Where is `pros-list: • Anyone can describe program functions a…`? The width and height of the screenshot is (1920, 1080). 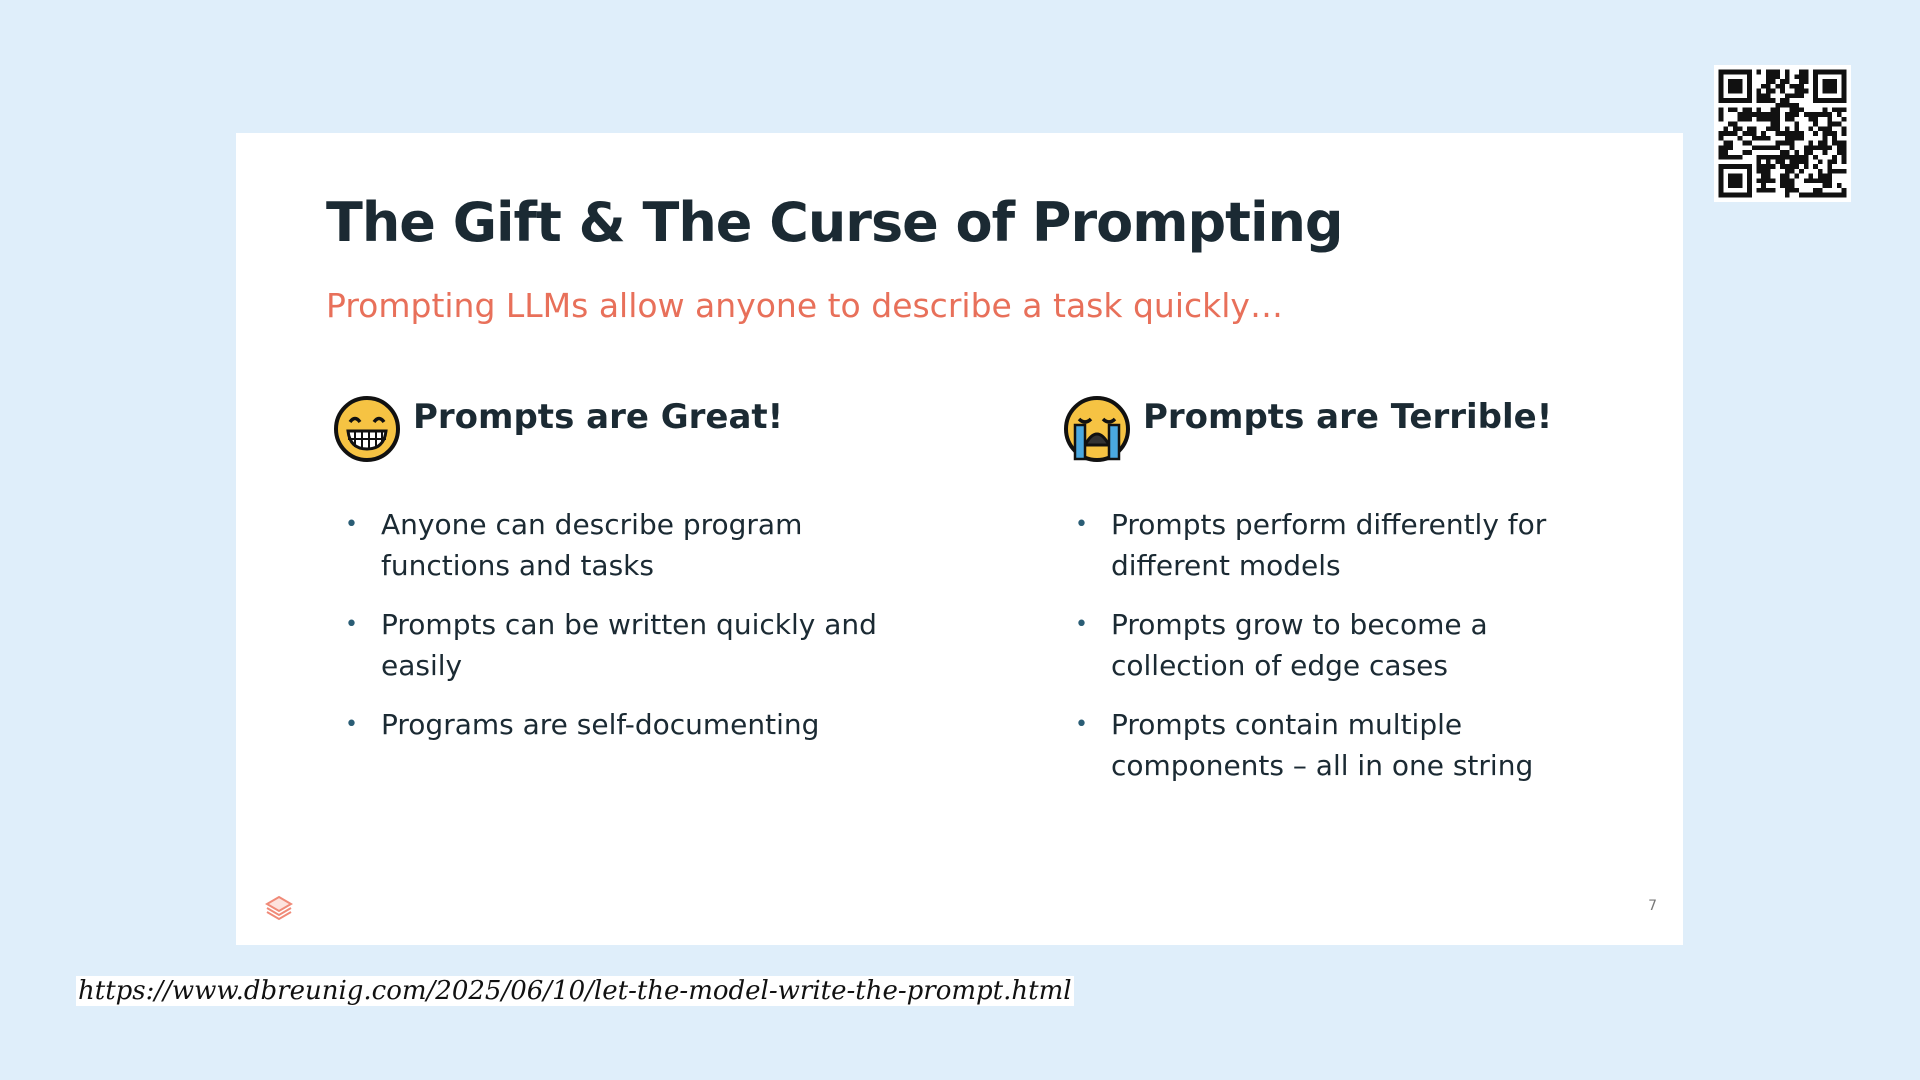 pros-list: • Anyone can describe program functions a… is located at coordinates (613, 624).